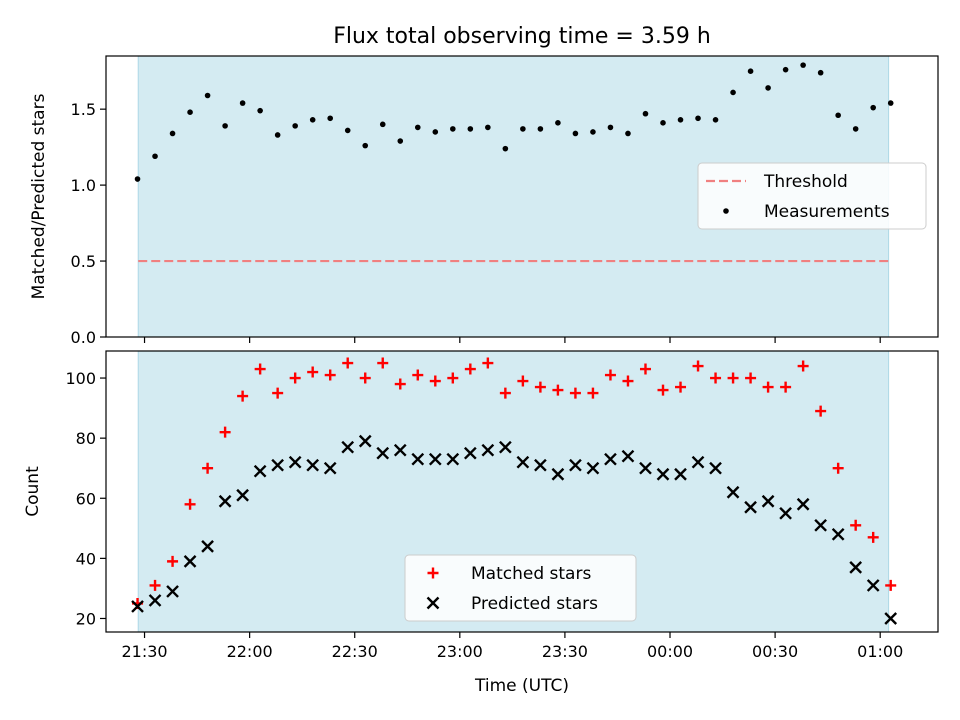 This screenshot has width=960, height=720. What do you see at coordinates (83, 337) in the screenshot?
I see `y-tick-label: 0.0` at bounding box center [83, 337].